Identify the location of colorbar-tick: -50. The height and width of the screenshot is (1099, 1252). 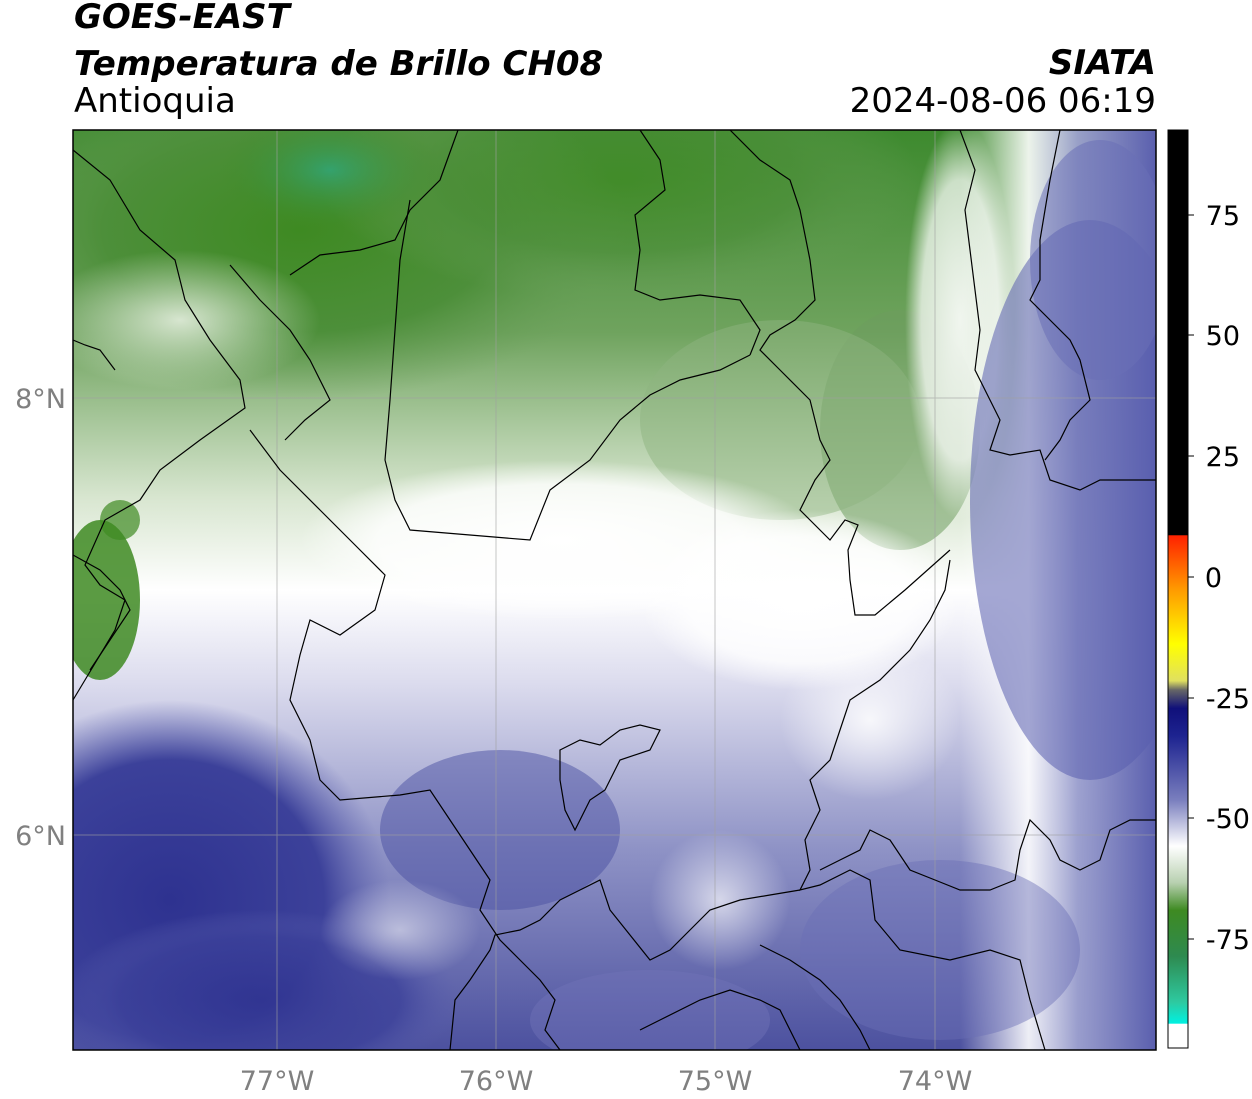
(1228, 819).